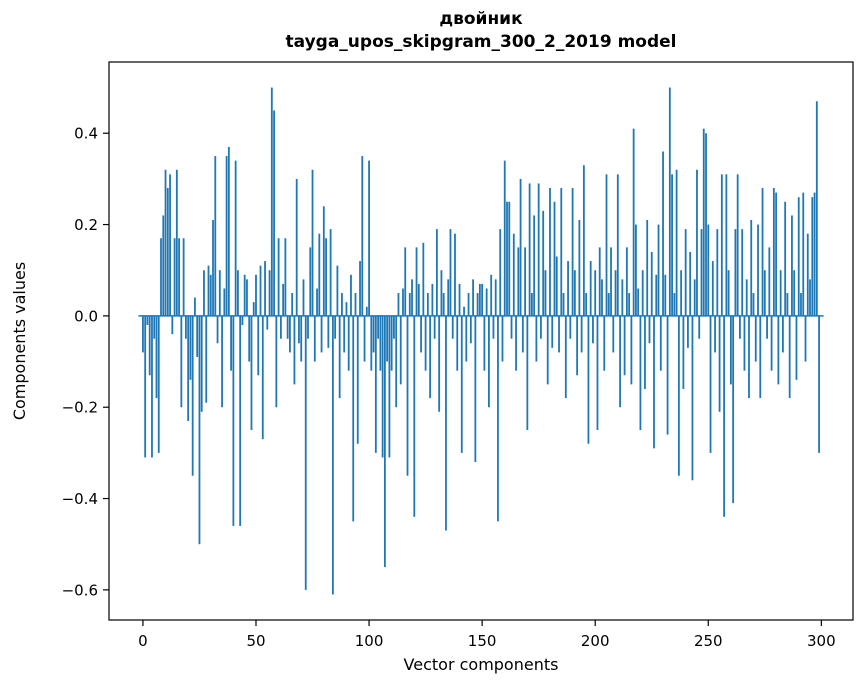 This screenshot has width=867, height=700. I want to click on x-tick-label: 50, so click(255, 641).